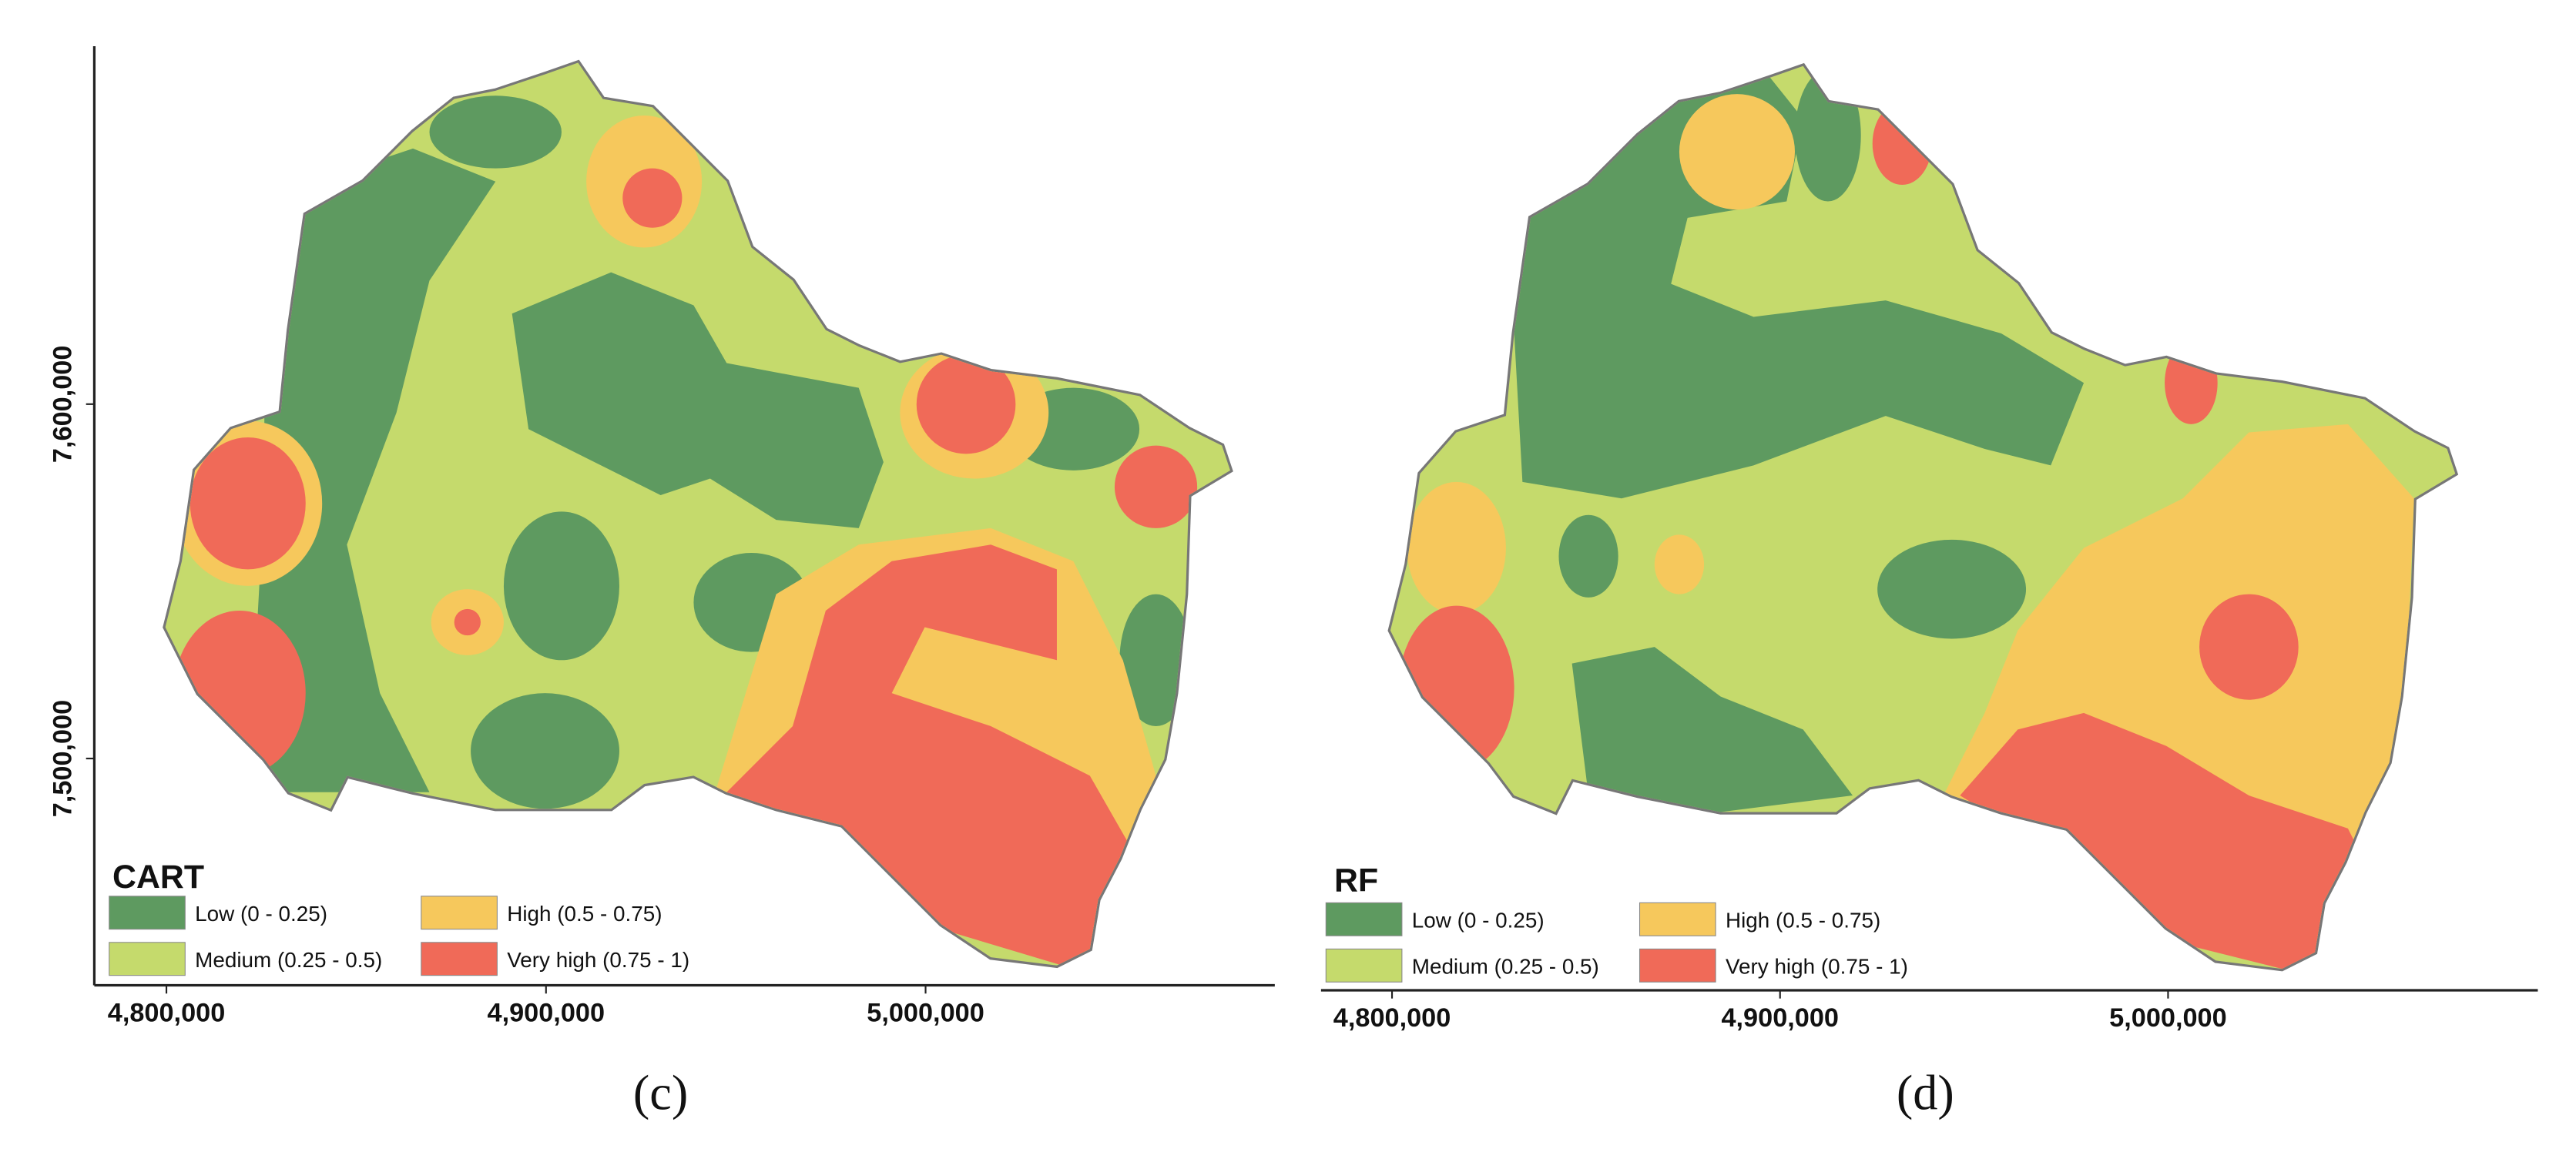 This screenshot has height=1152, width=2576. I want to click on panel-caption: (d), so click(1925, 1092).